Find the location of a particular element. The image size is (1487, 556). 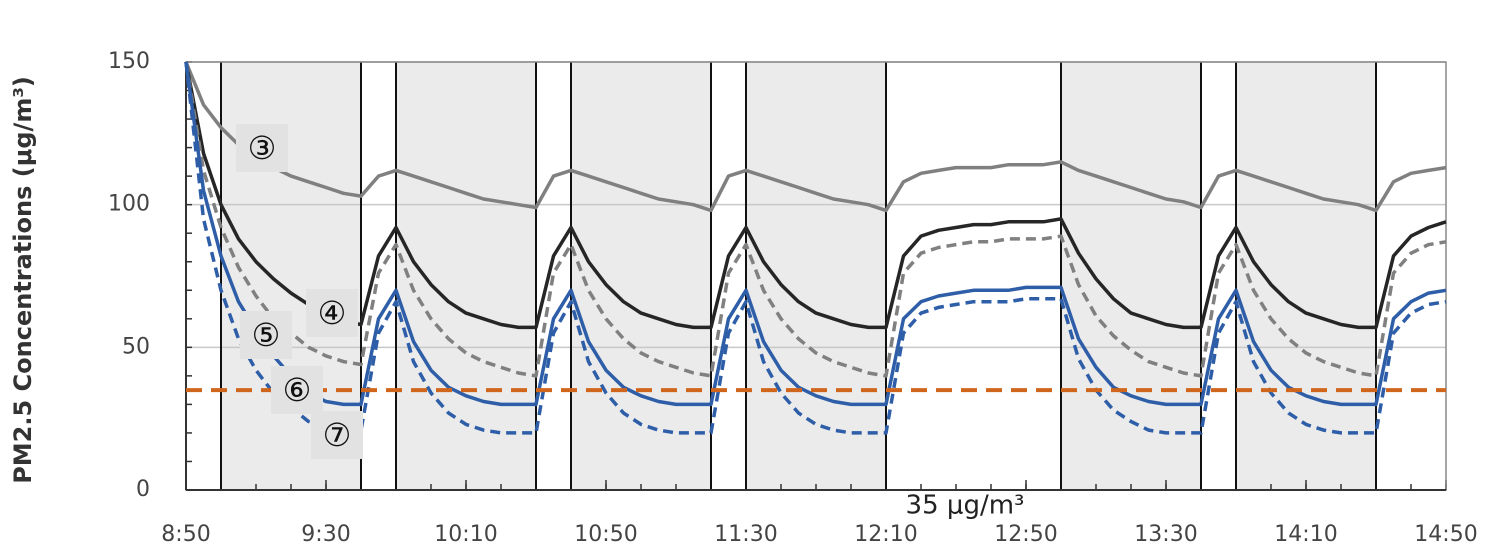

series-label: ⑤ is located at coordinates (266, 335).